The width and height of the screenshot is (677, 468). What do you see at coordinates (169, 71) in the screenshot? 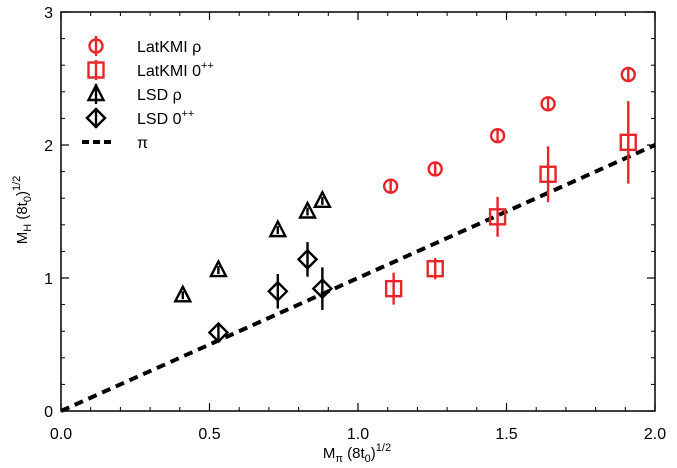
I see `legend-label-main: LatKMI 0` at bounding box center [169, 71].